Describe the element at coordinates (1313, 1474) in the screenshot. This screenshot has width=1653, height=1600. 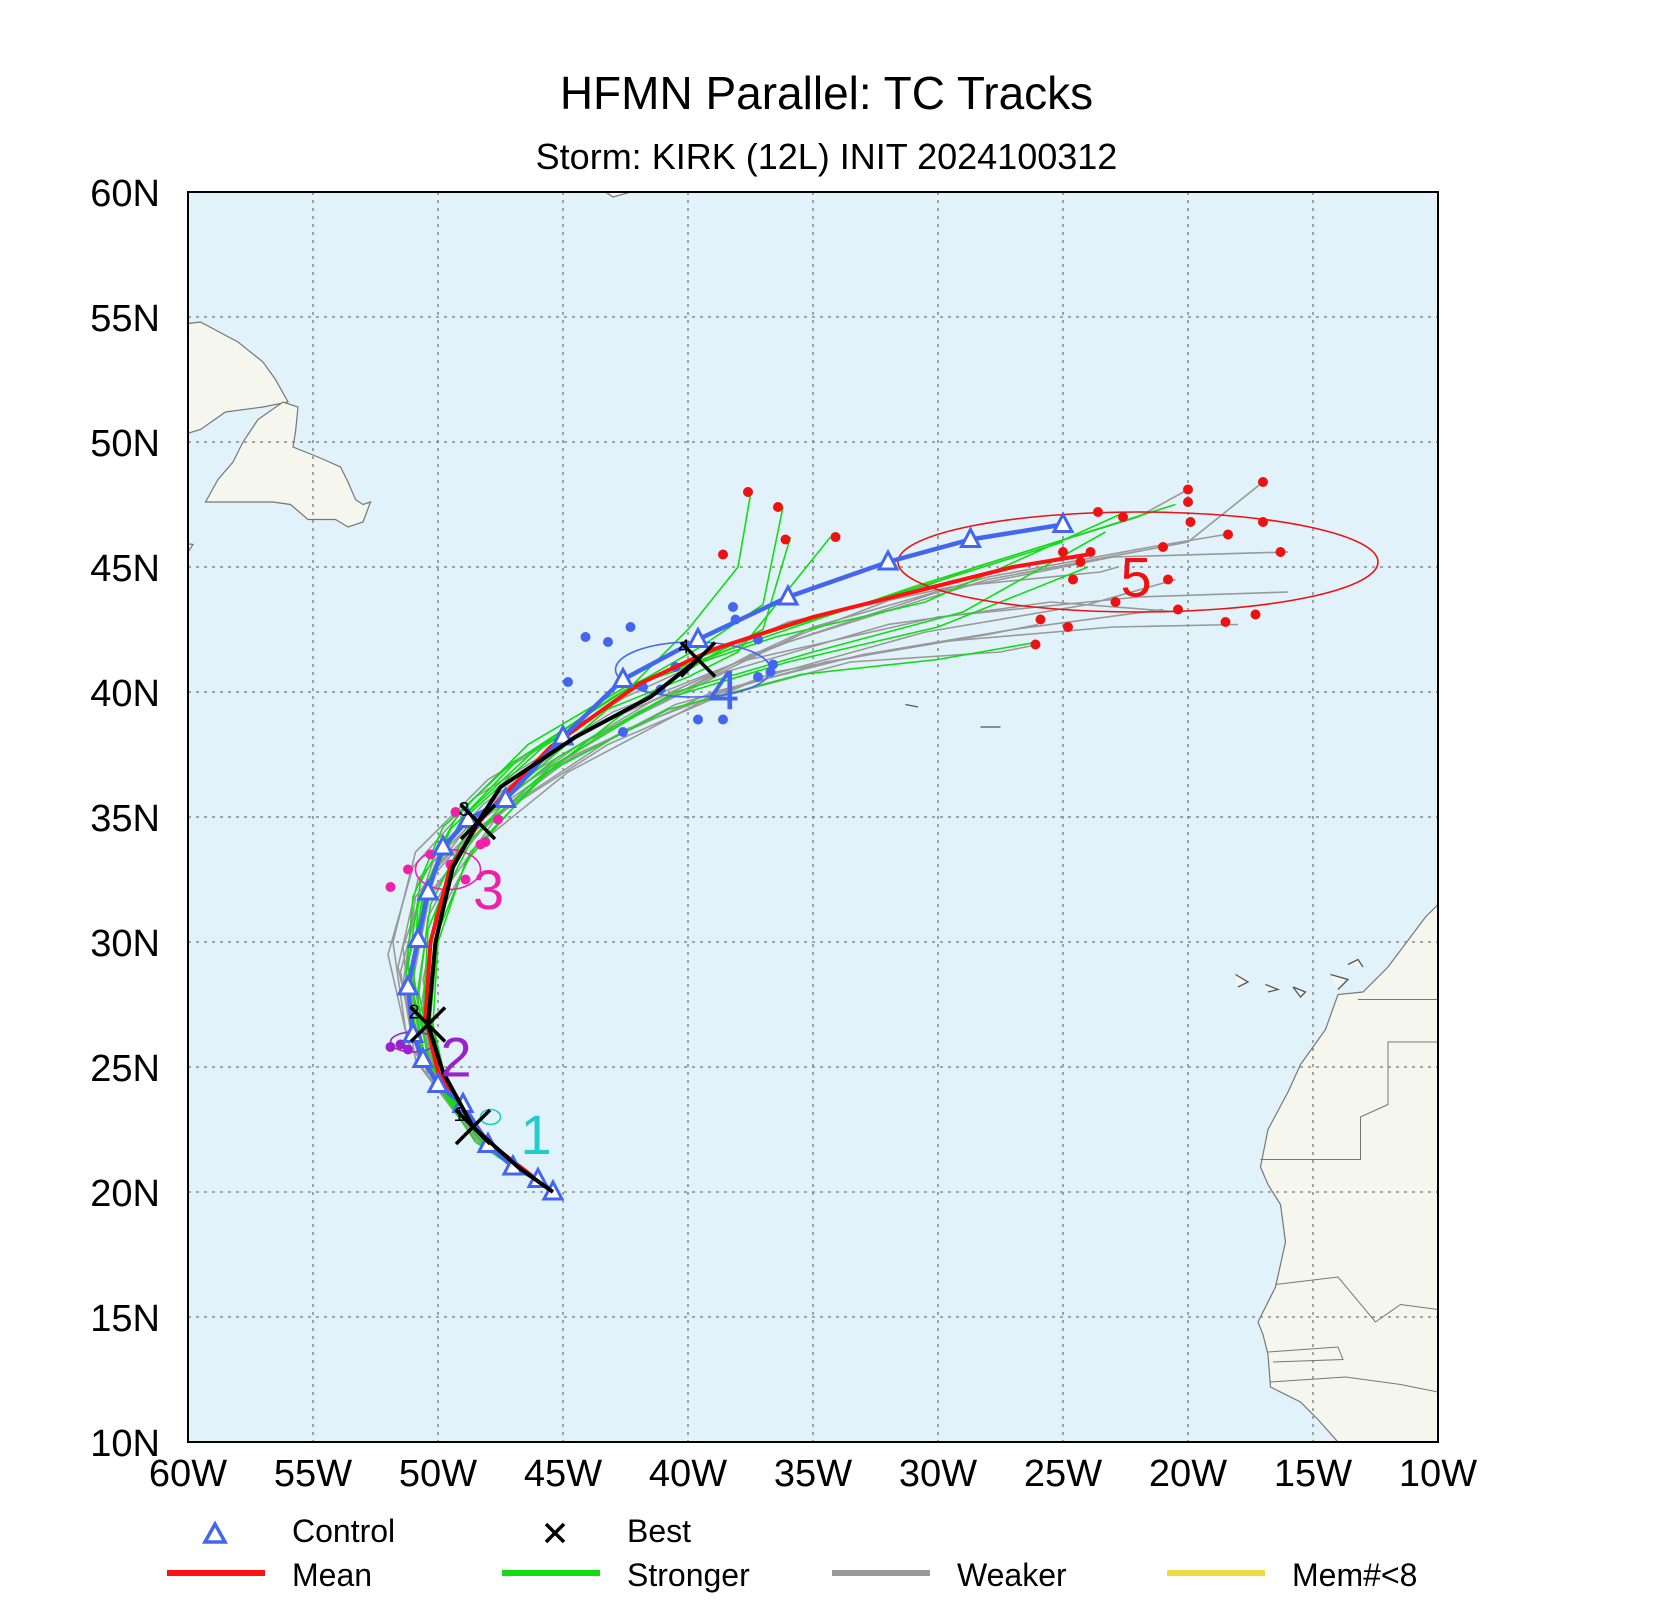
I see `lon-tick-label: 15W` at that location.